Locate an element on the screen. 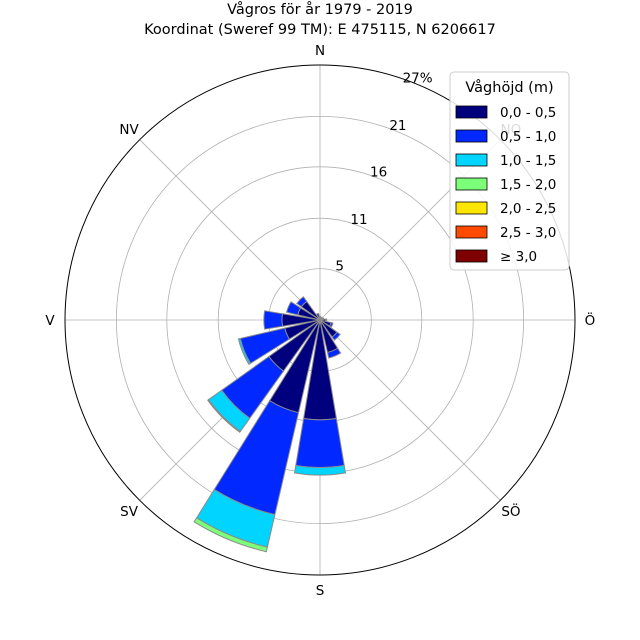 The width and height of the screenshot is (640, 640). legend-title: Våghöjd (m) is located at coordinates (509, 87).